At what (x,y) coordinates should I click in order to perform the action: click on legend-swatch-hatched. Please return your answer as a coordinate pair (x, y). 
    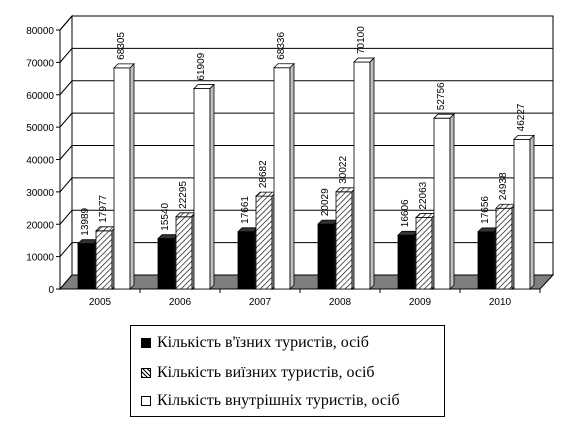
    Looking at the image, I should click on (146, 373).